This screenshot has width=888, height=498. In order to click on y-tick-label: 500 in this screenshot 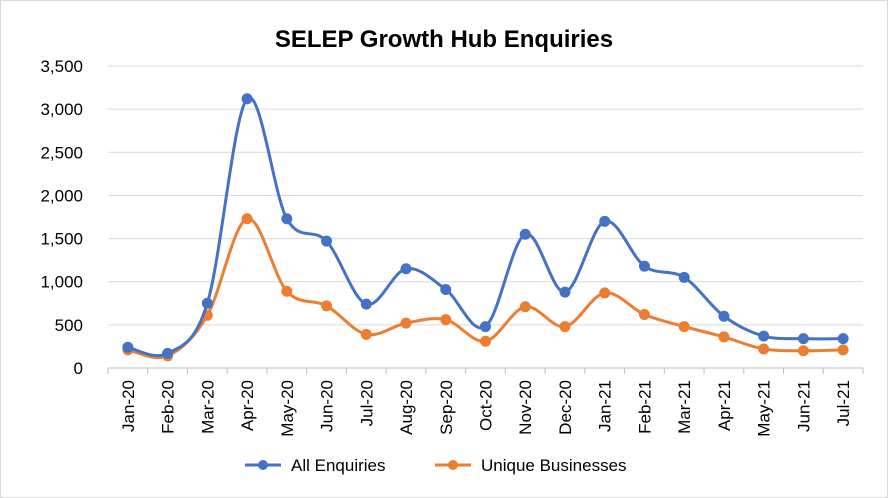, I will do `click(69, 325)`.